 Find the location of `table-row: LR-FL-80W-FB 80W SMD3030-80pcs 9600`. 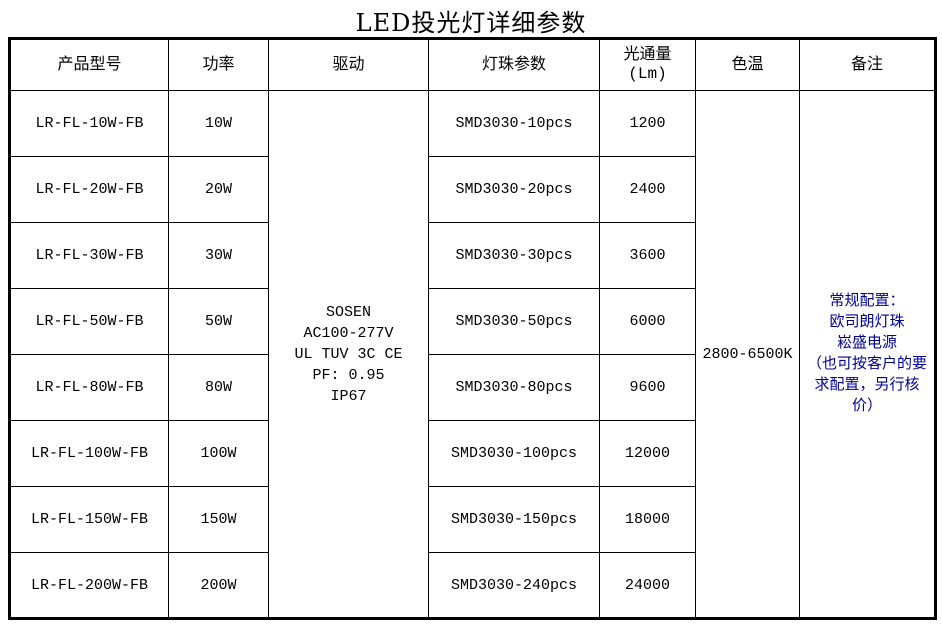

table-row: LR-FL-80W-FB 80W SMD3030-80pcs 9600 is located at coordinates (472, 387).